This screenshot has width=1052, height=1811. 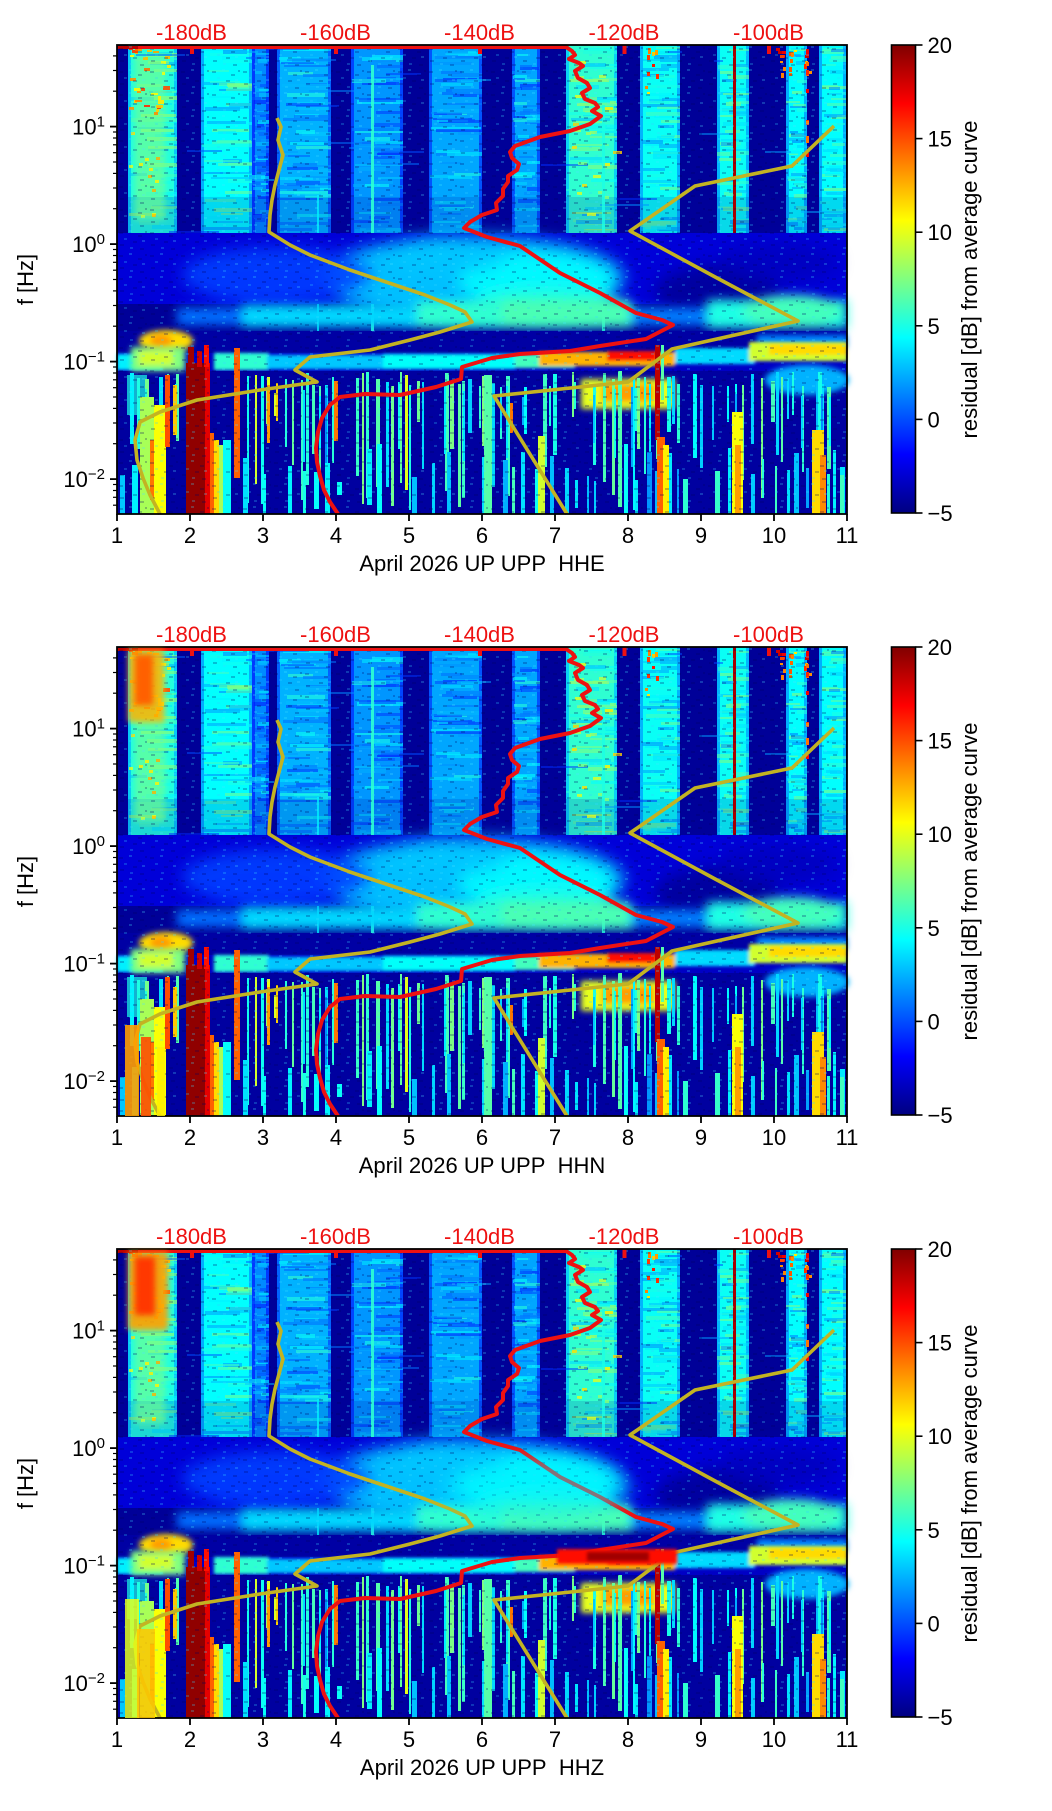 What do you see at coordinates (84, 1566) in the screenshot?
I see `svg-text: 10⁻¹` at bounding box center [84, 1566].